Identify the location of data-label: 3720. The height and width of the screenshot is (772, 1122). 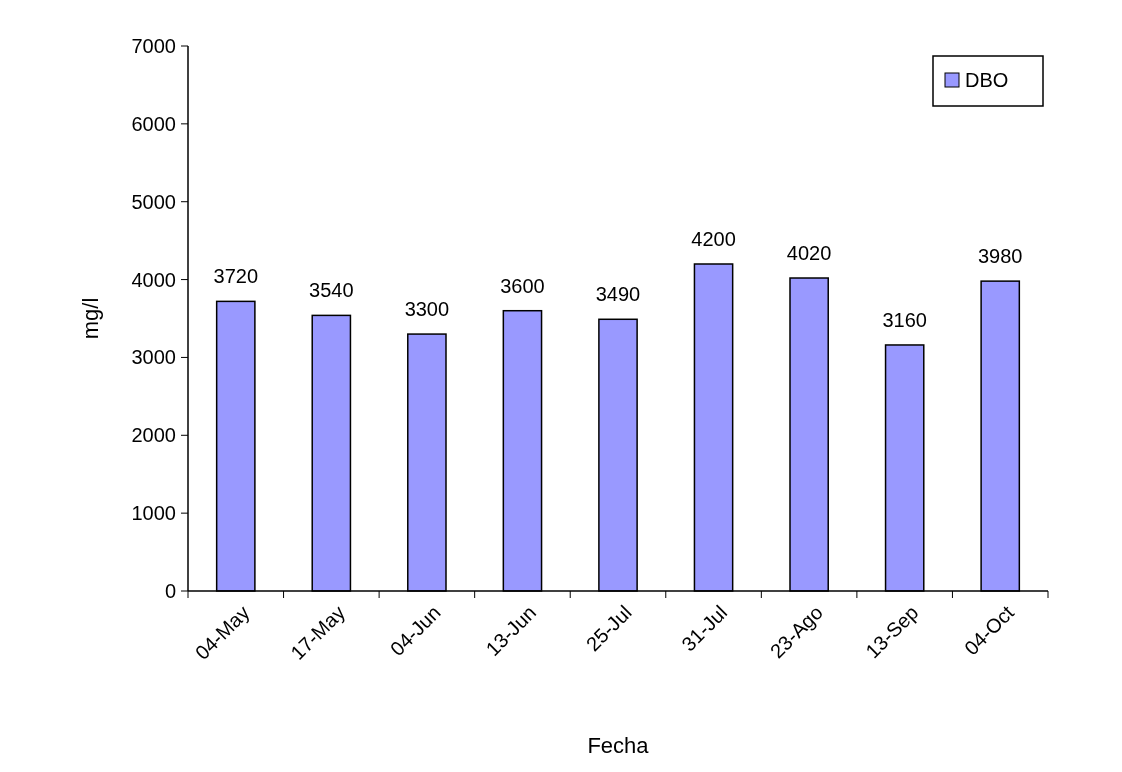
(236, 276).